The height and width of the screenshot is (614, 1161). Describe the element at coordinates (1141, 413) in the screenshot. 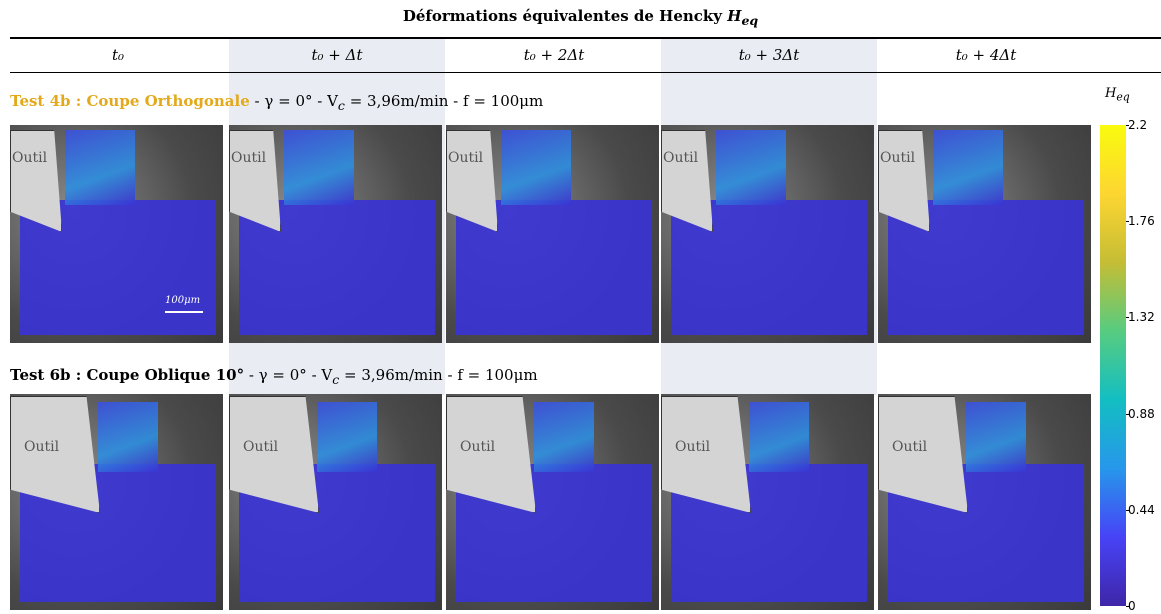

I see `colorbar-tick-label: 0.88` at that location.